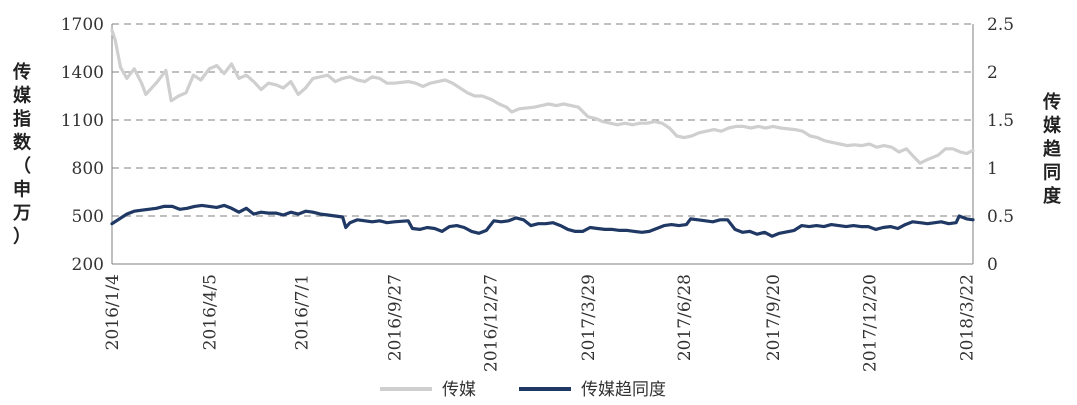 The image size is (1077, 405). What do you see at coordinates (1000, 121) in the screenshot?
I see `y-right-tick-label: 1.5` at bounding box center [1000, 121].